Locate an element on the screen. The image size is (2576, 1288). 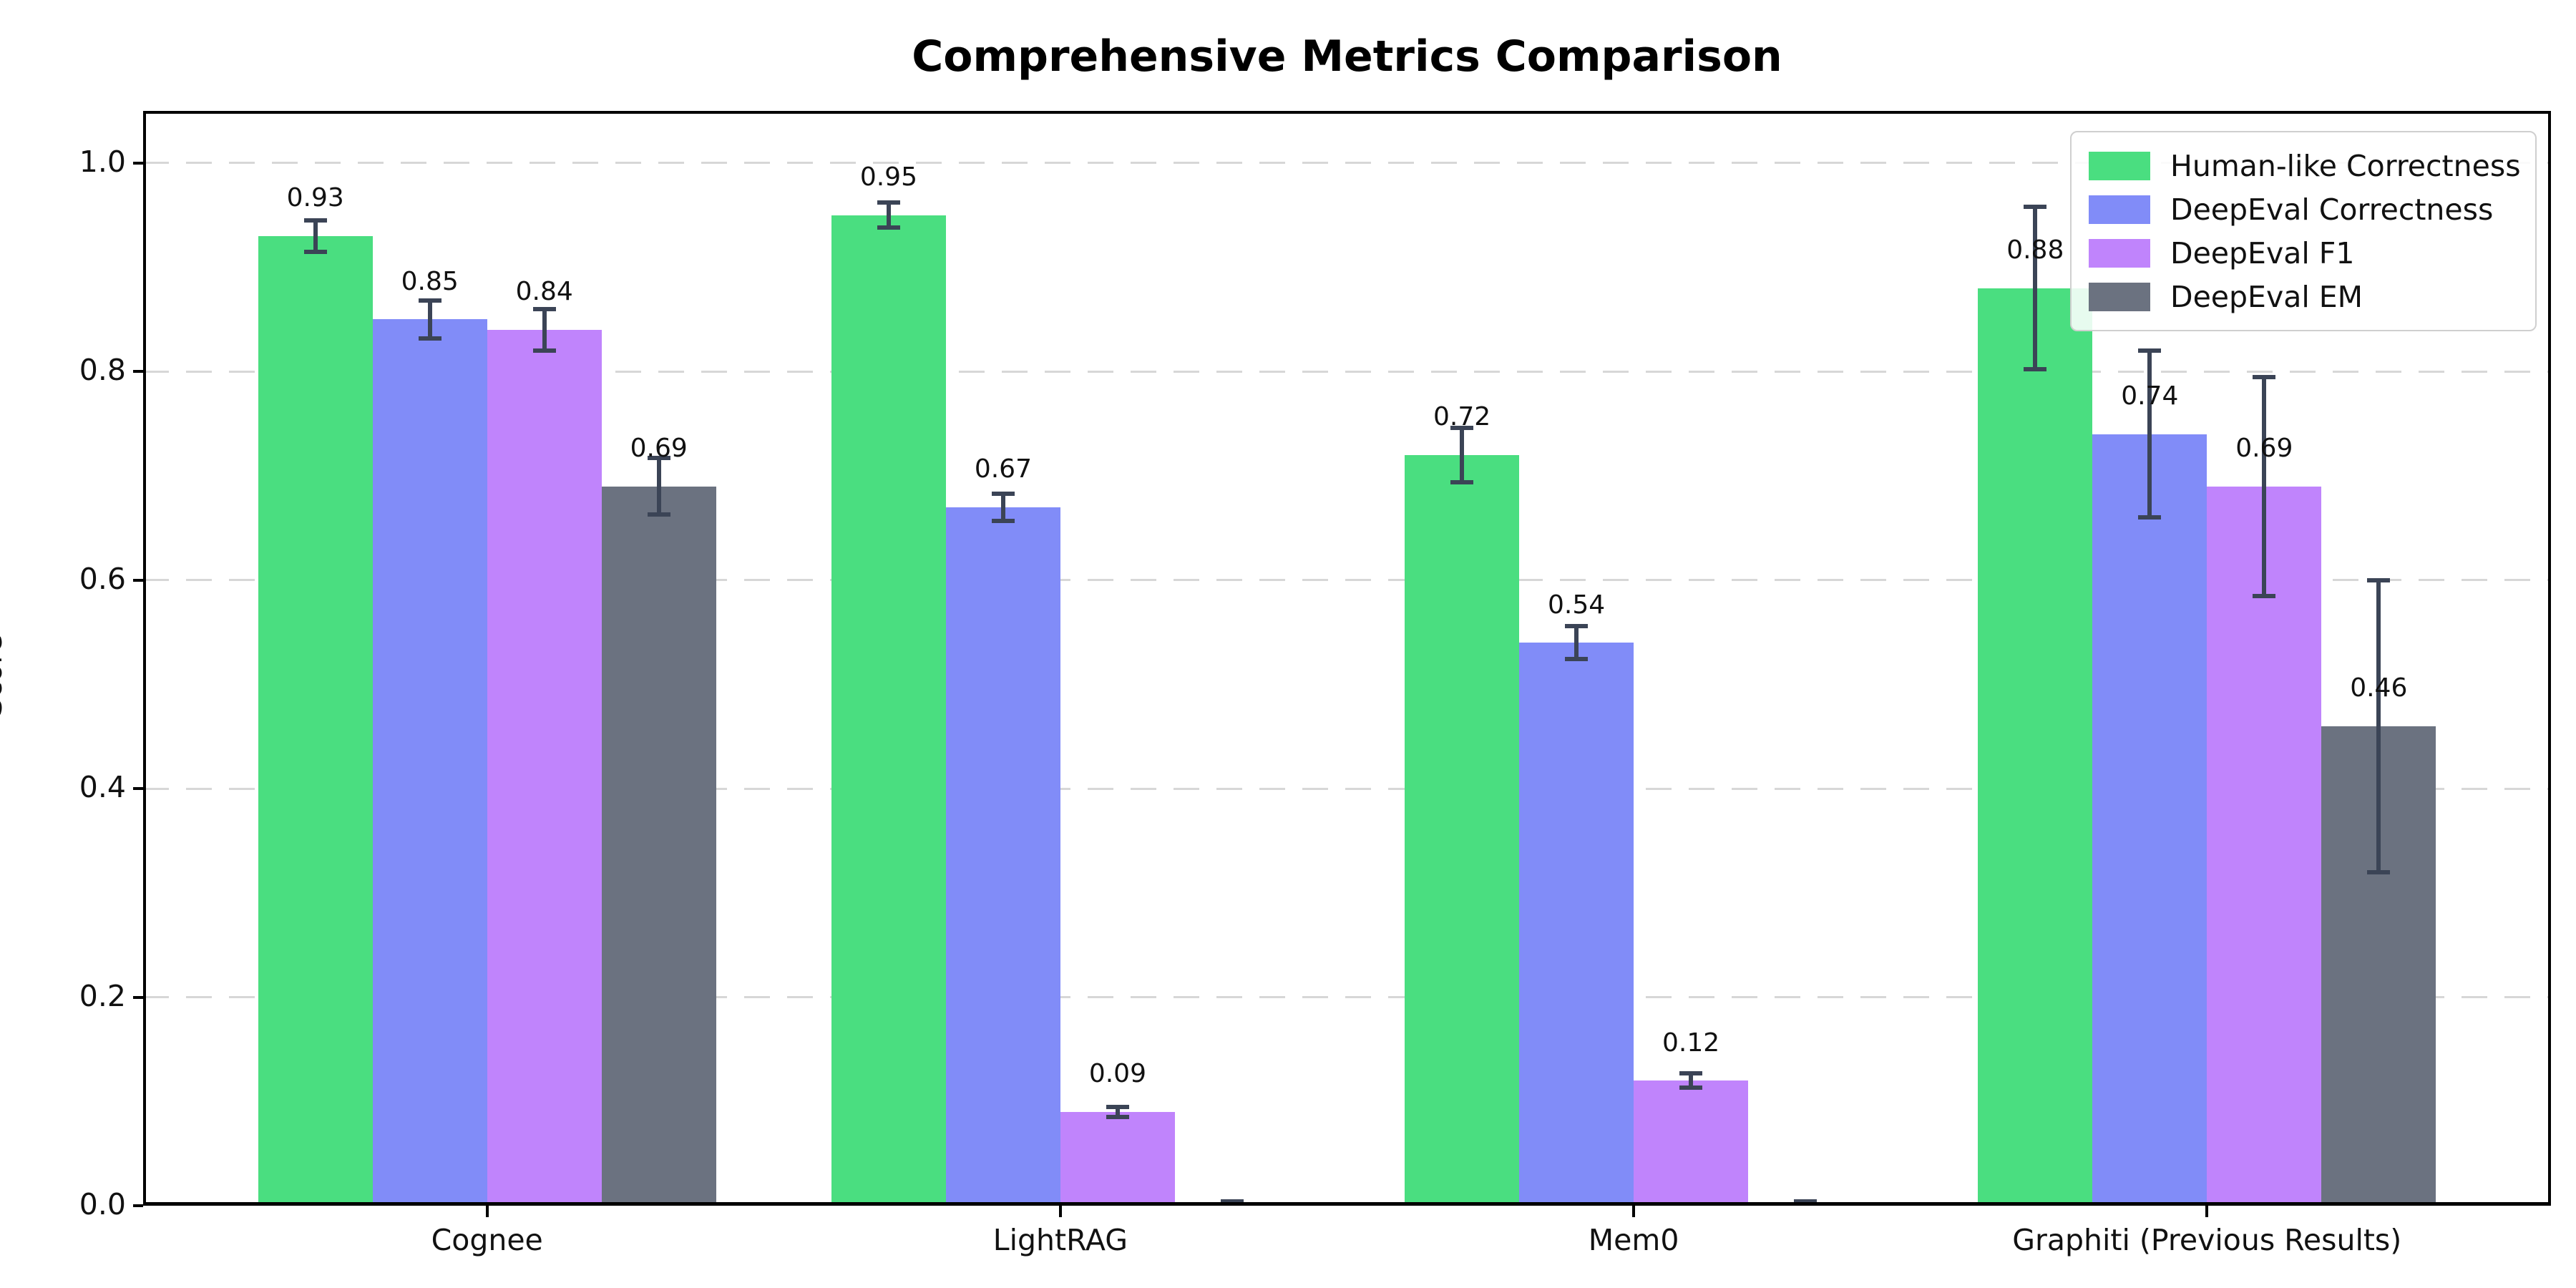
legend-item-deepeval-correctness: DeepEval Correctness is located at coordinates (2303, 209).